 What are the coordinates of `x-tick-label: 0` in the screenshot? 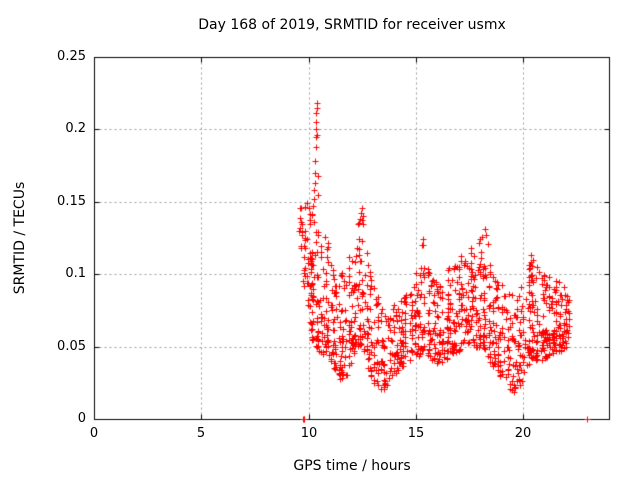 It's located at (94, 433).